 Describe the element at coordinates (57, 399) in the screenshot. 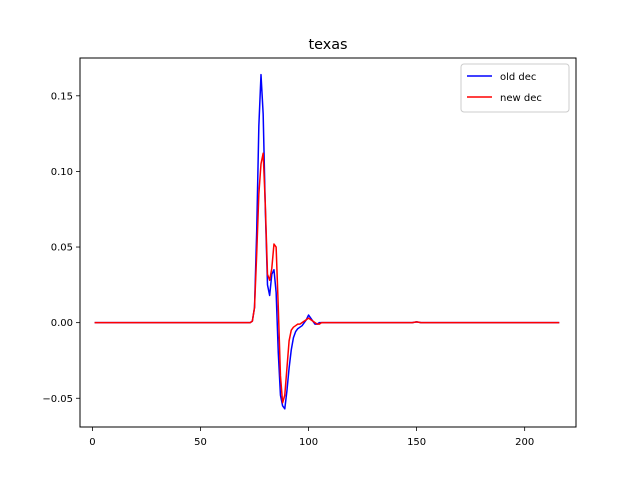

I see `y-tick-label: −0.05` at that location.